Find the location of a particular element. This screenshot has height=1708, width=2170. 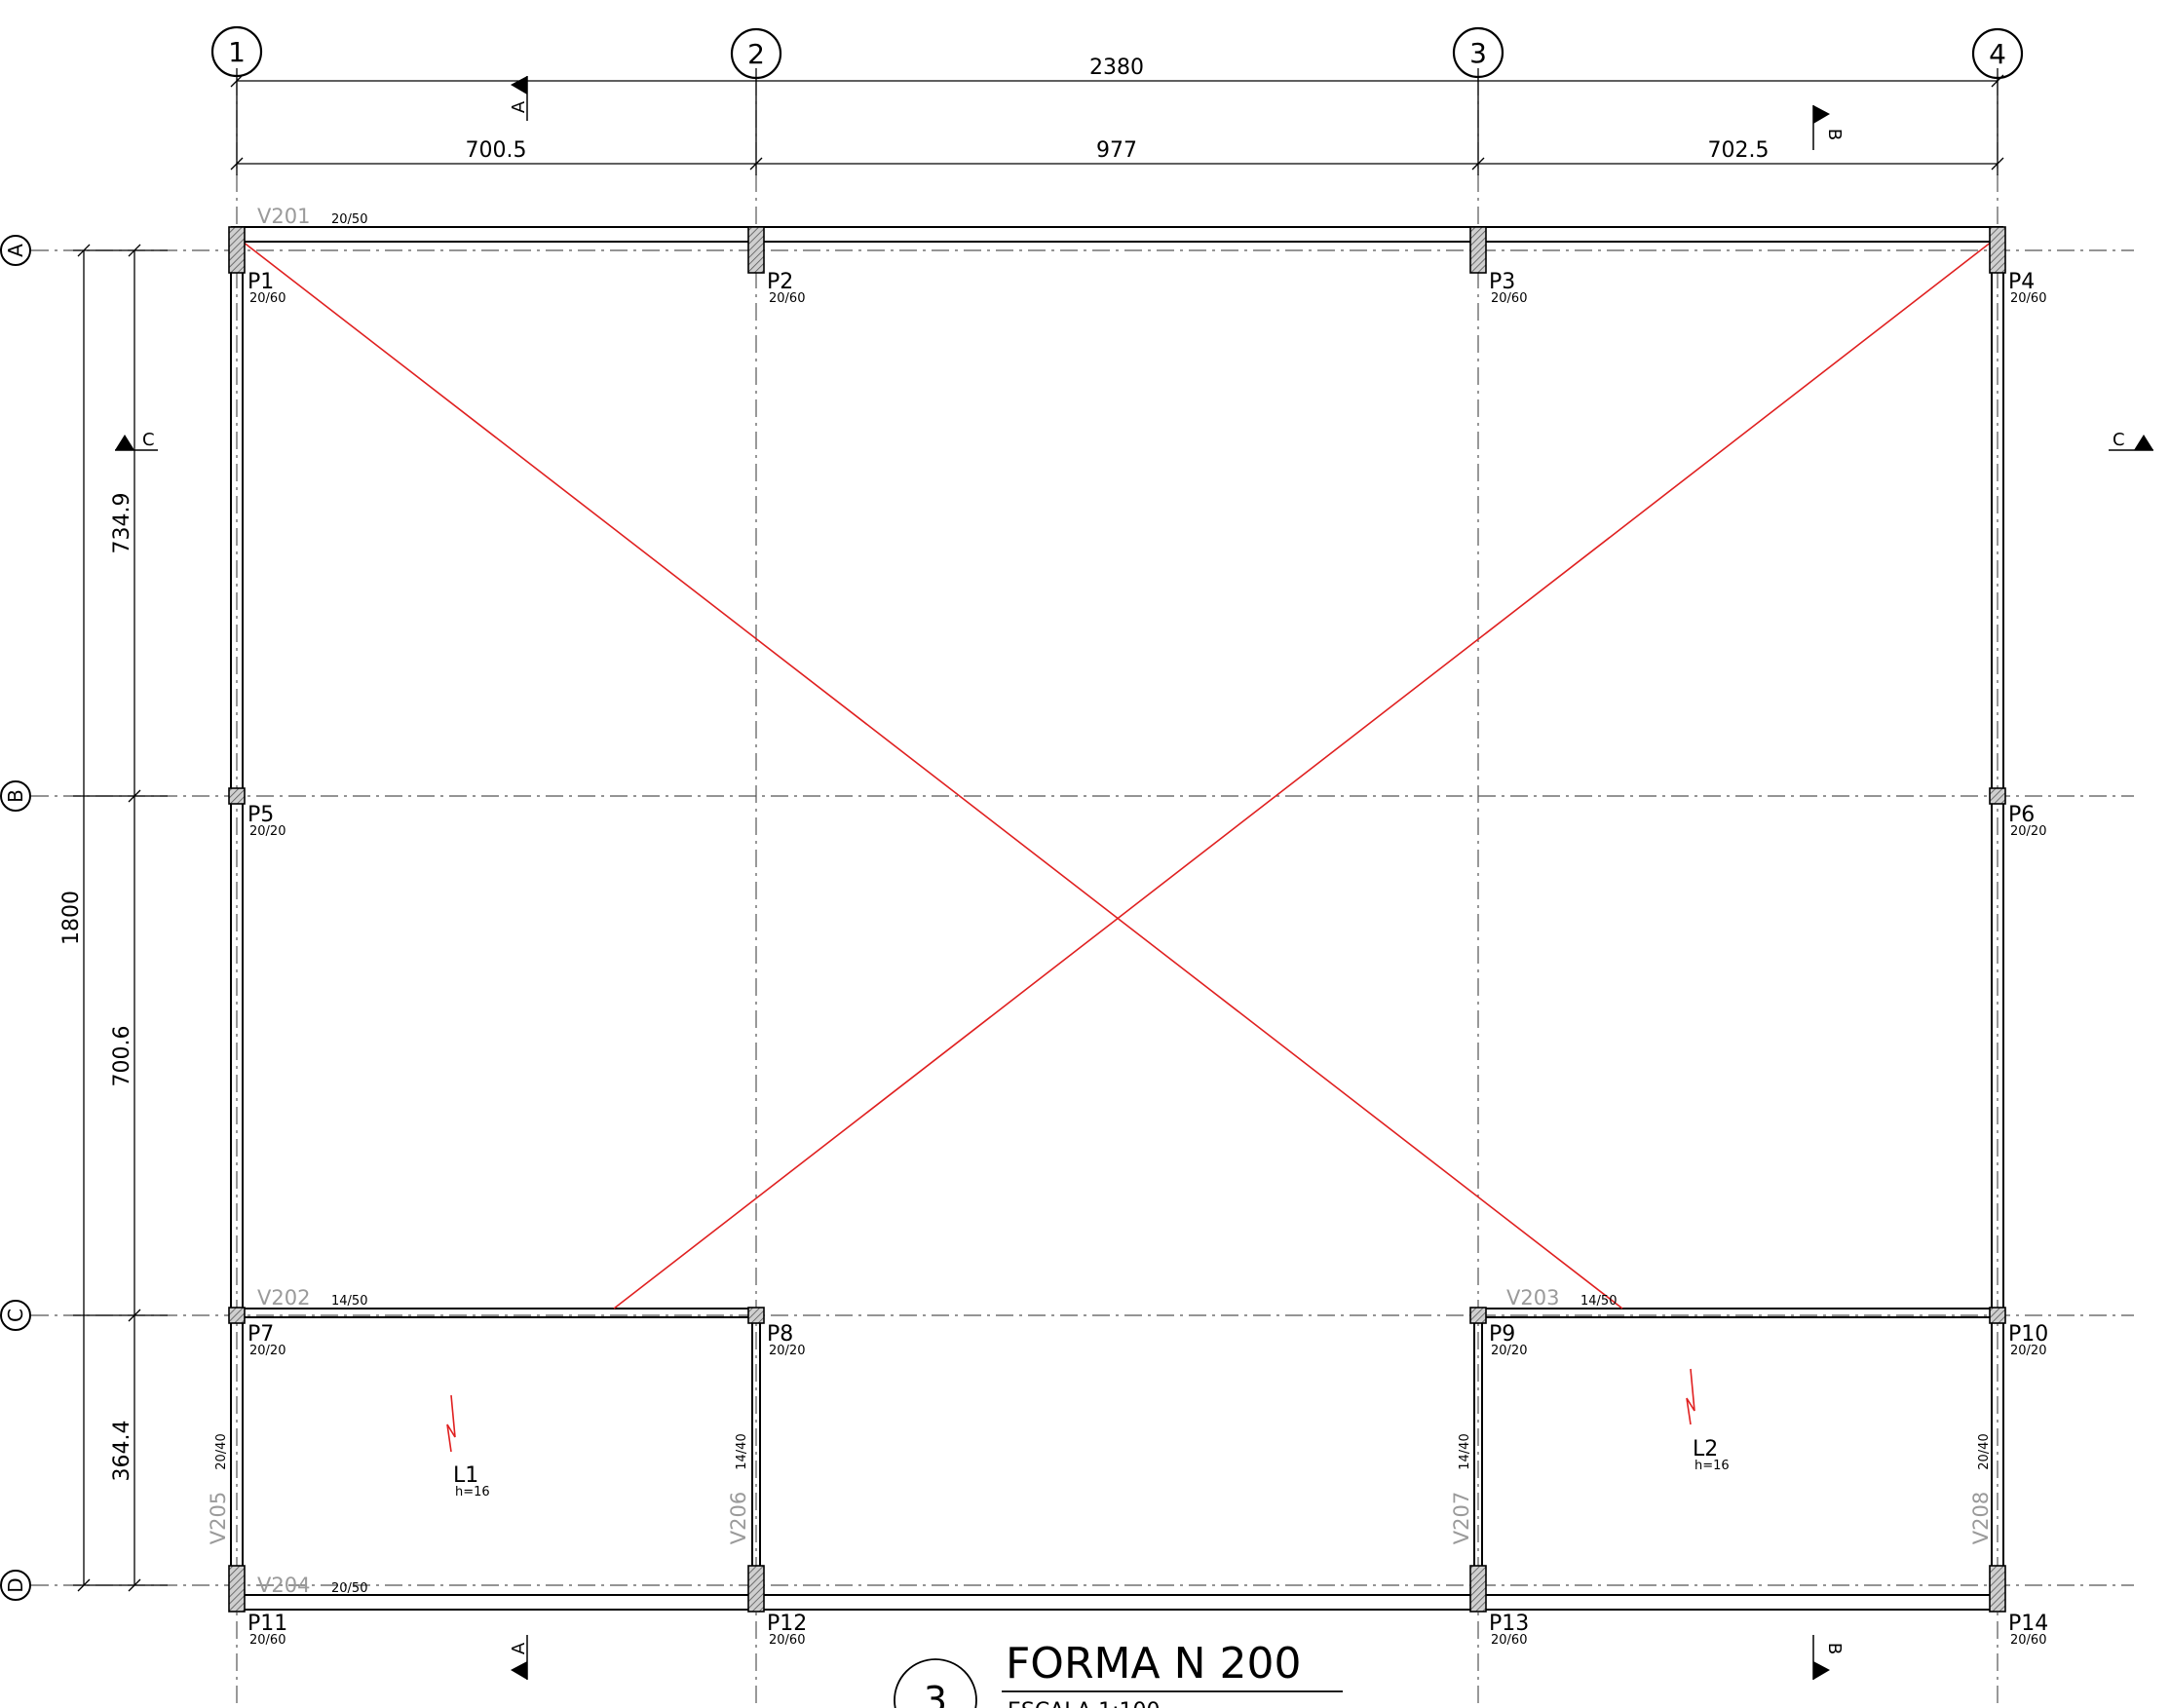

svg-text: P12 is located at coordinates (787, 1624).